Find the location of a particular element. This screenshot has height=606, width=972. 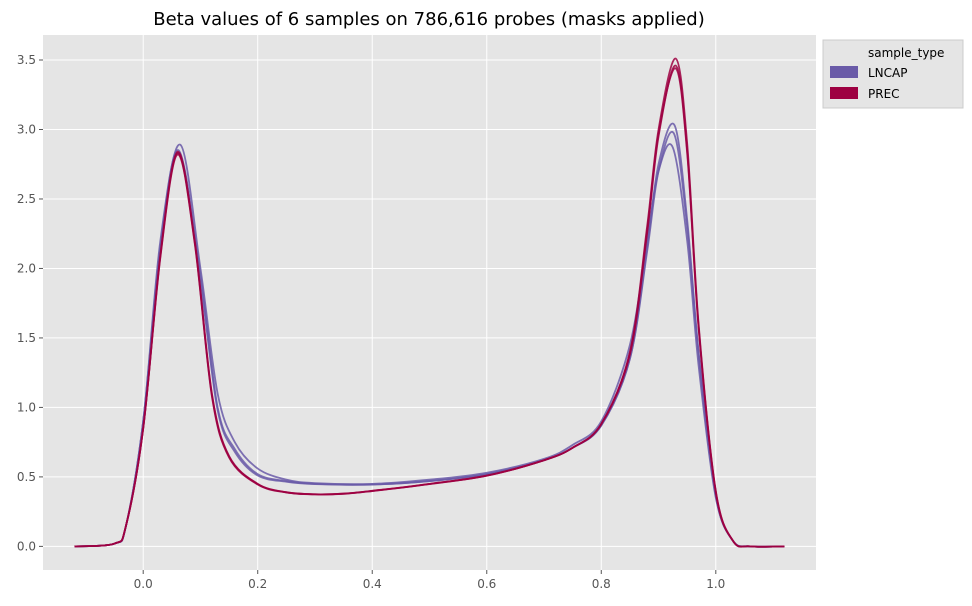

x-tick-label: 0.6 is located at coordinates (486, 584).